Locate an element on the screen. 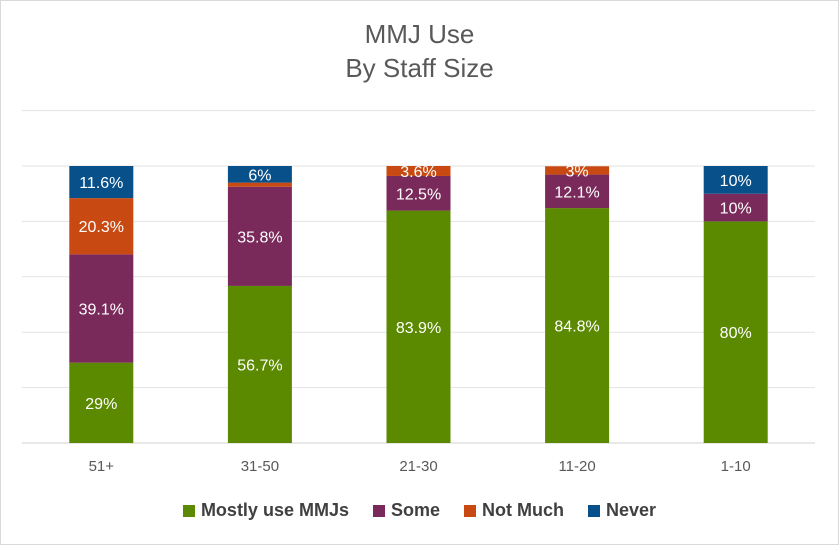 Image resolution: width=839 pixels, height=545 pixels. data-label: 83.9% is located at coordinates (418, 328).